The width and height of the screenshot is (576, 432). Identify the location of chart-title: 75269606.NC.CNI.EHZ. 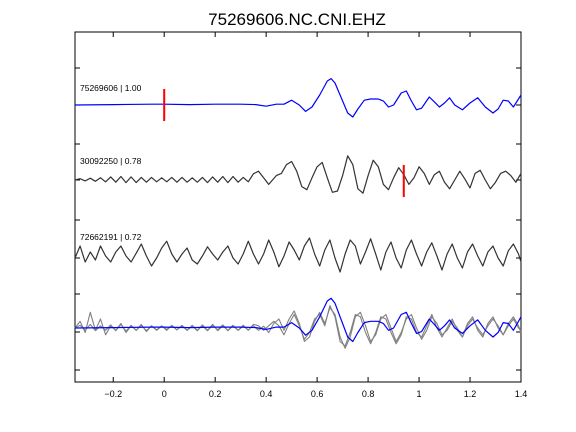
(297, 19).